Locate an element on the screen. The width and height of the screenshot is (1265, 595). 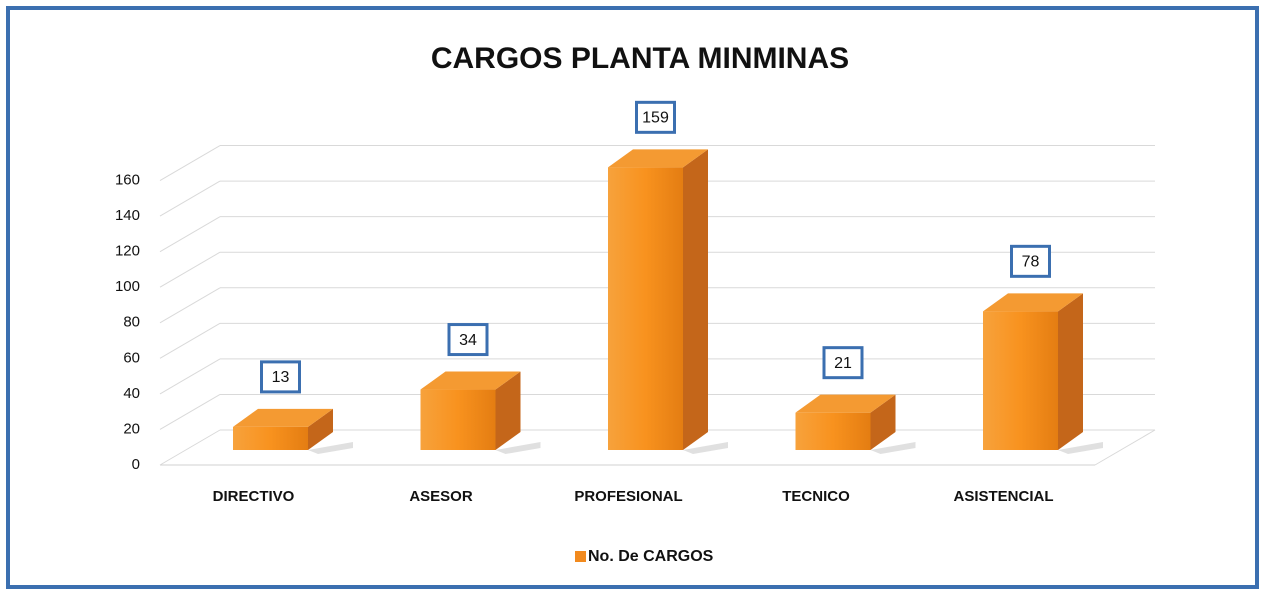
x-tick-label: PROFESIONAL is located at coordinates (628, 496).